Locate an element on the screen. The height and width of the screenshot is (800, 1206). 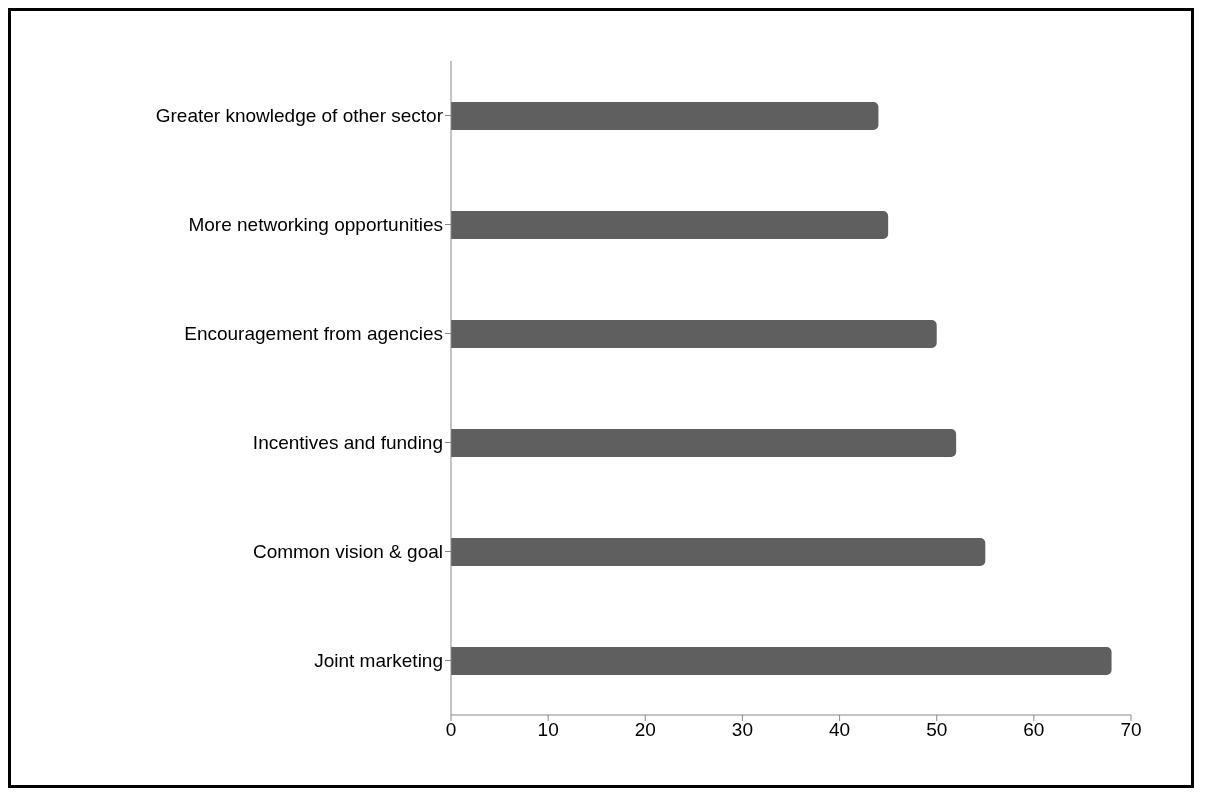
y-tick-label: Encouragement from agencies is located at coordinates (313, 334).